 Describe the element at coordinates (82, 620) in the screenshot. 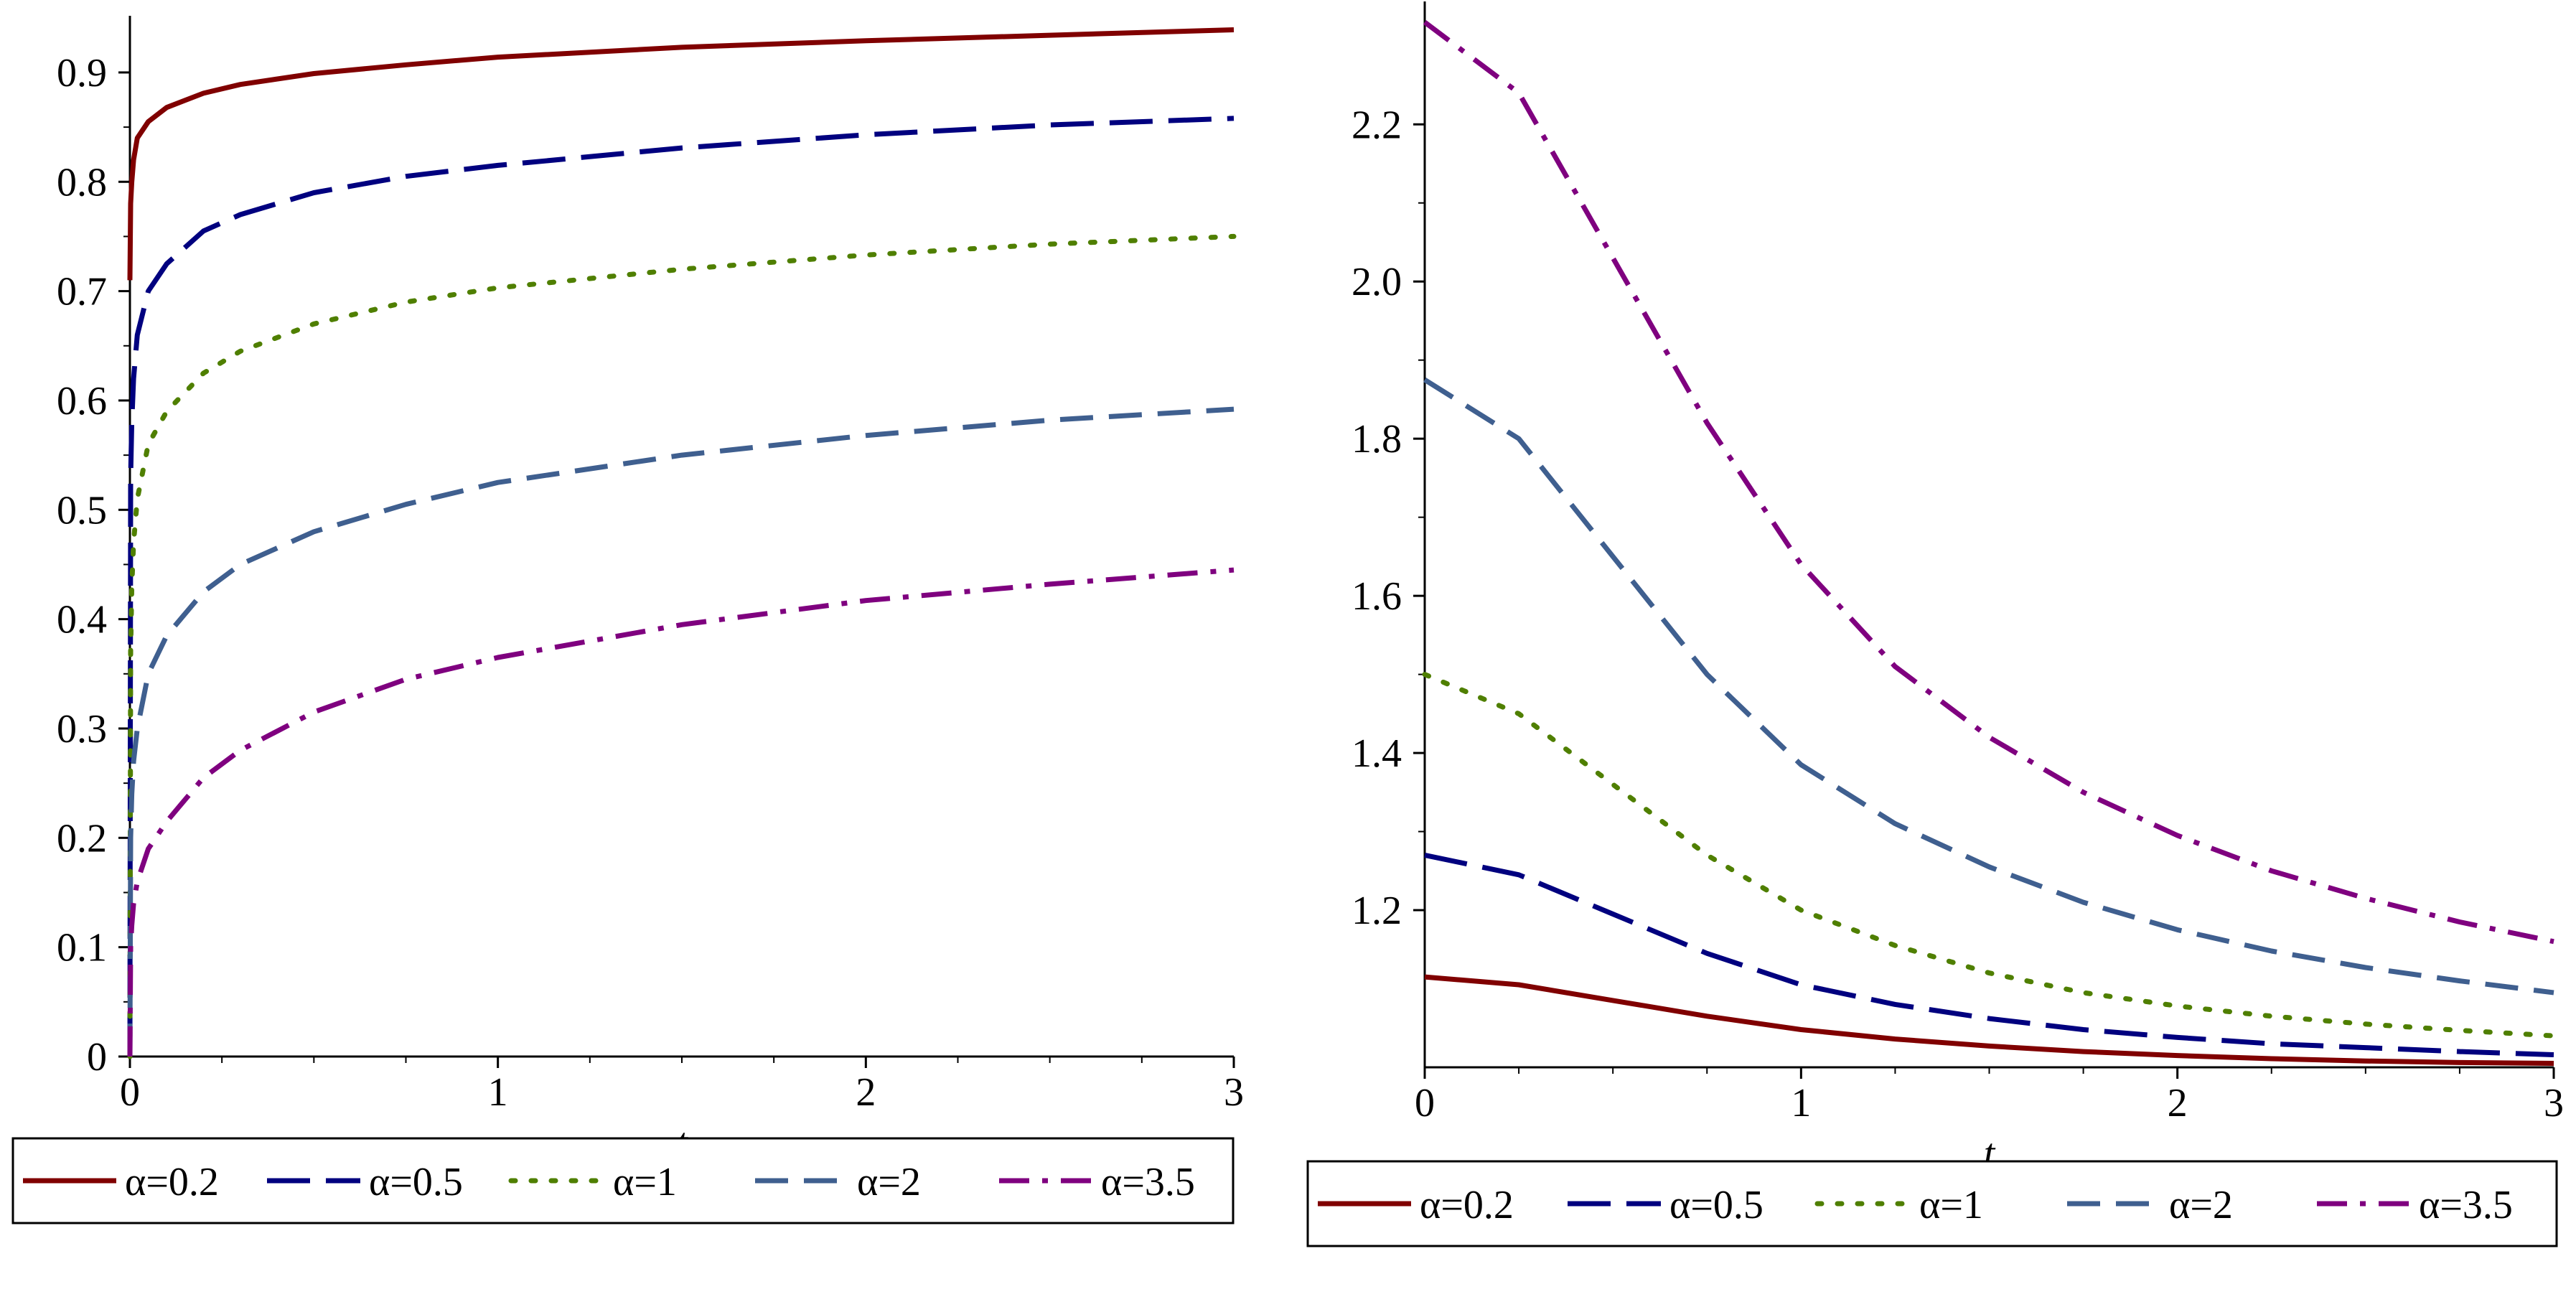

I see `y-tick-label: 0.4` at that location.